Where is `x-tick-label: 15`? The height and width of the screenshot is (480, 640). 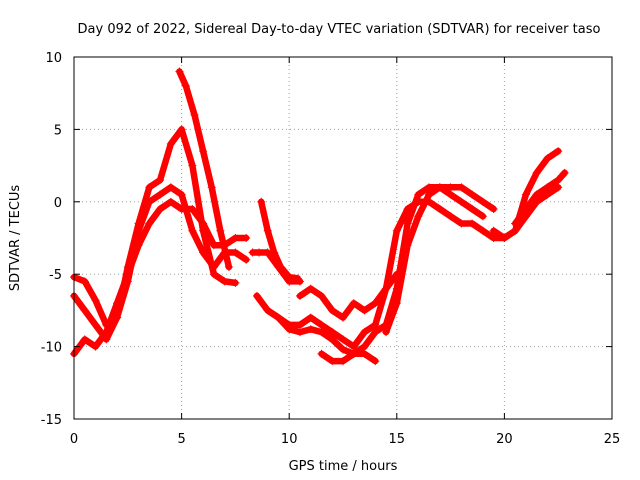 x-tick-label: 15 is located at coordinates (397, 439).